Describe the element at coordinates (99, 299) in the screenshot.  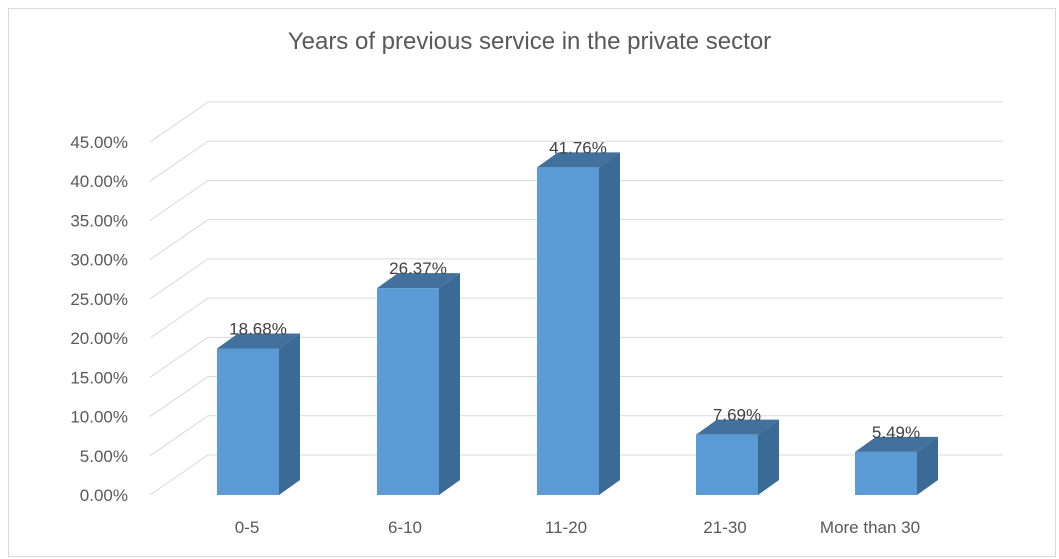
I see `y-tick-label: 25.00%` at that location.